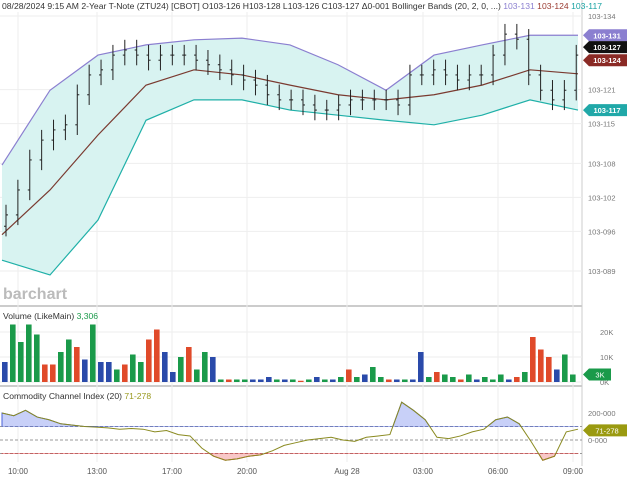 This screenshot has height=480, width=631. Describe the element at coordinates (140, 6) in the screenshot. I see `header-instrument: 2-Year T-Note (ZTU24) [CBOT]` at that location.